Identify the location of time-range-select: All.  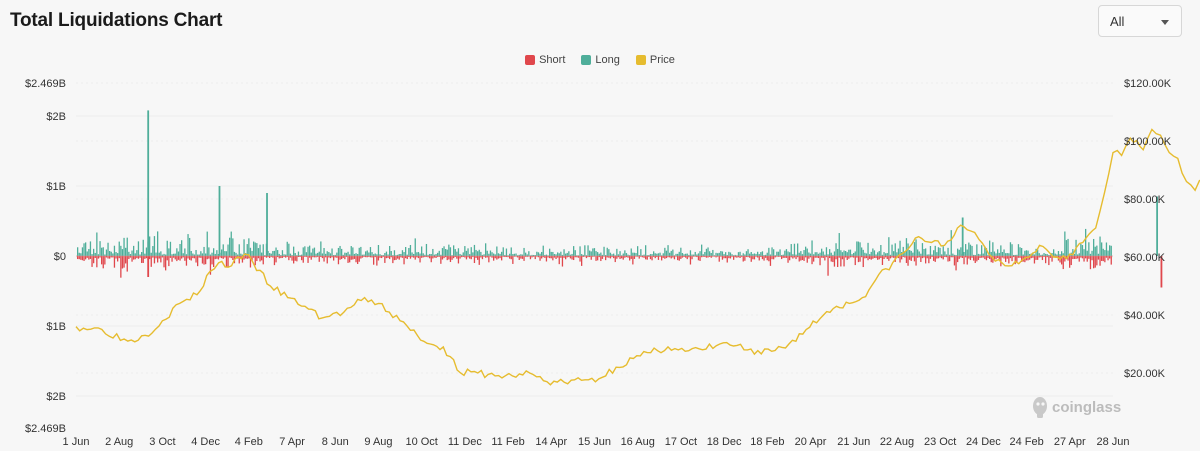
(1140, 21).